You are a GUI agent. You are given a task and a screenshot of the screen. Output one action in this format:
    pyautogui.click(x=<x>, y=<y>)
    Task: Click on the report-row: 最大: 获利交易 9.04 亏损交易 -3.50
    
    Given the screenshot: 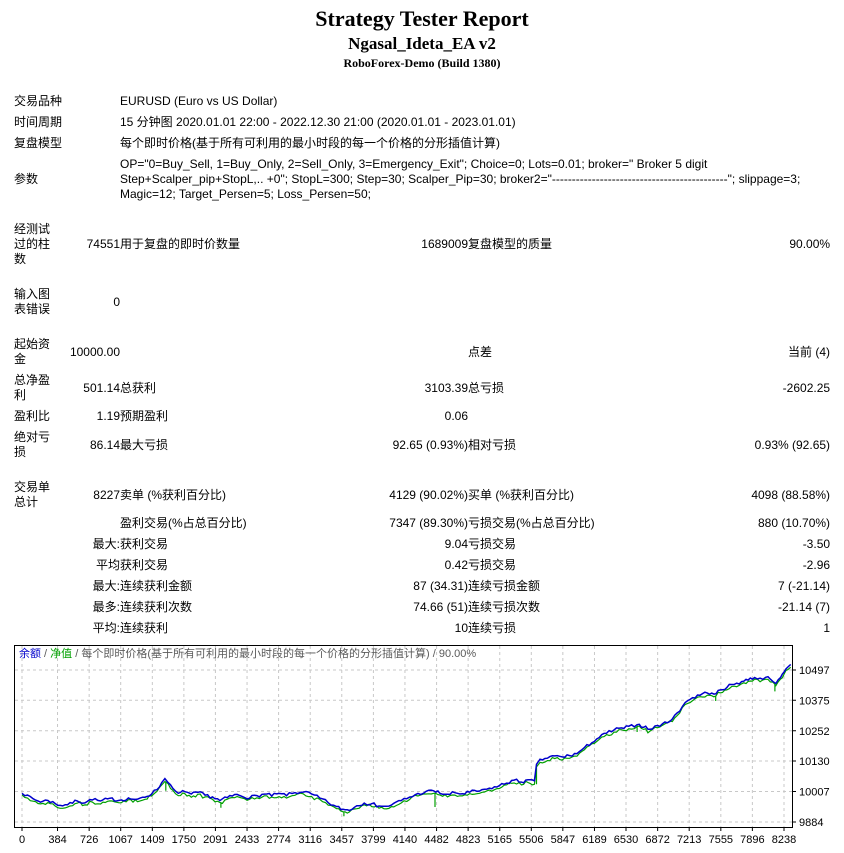 What is the action you would take?
    pyautogui.click(x=422, y=544)
    